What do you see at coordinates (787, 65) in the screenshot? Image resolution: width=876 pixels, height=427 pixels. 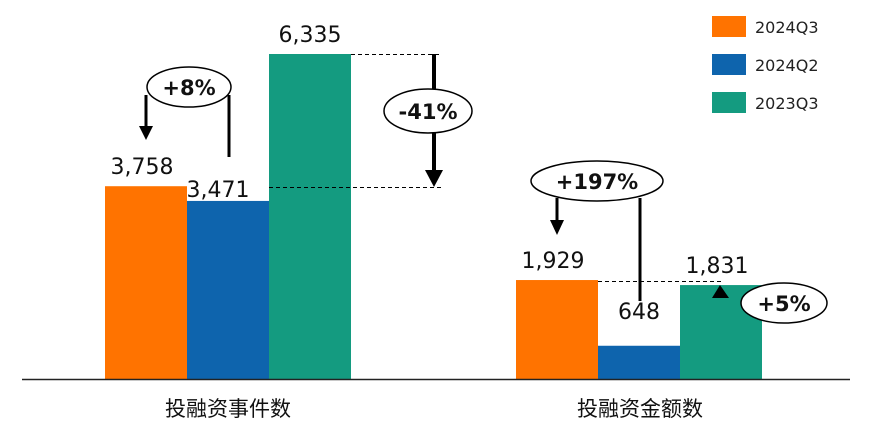 I see `legend-label-2024q2: 2024Q2` at bounding box center [787, 65].